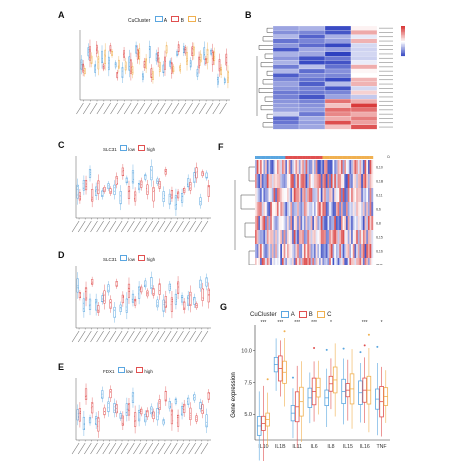 The image size is (474, 474). Describe the element at coordinates (343, 348) in the screenshot. I see `outlier-point` at that location.